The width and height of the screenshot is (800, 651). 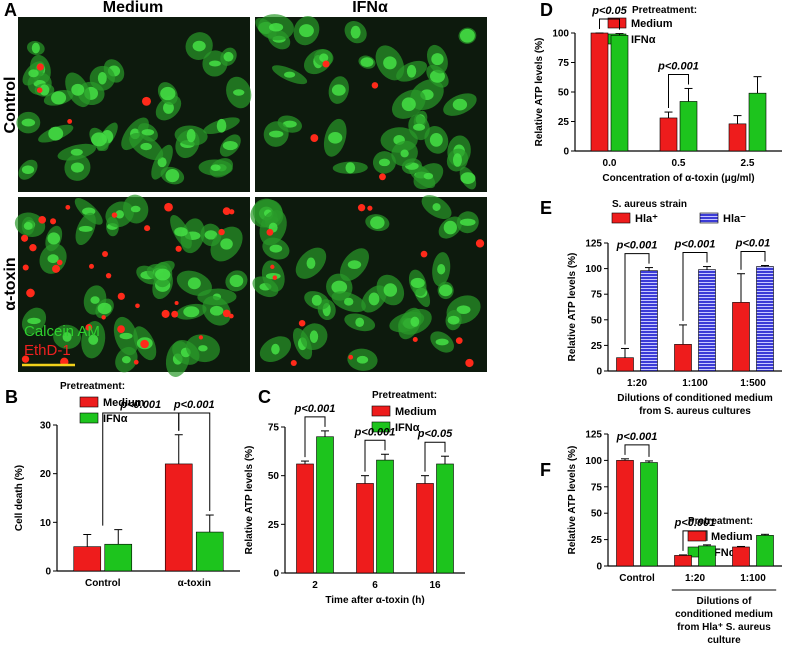 I want to click on legend-label: IFNα, so click(x=723, y=553).